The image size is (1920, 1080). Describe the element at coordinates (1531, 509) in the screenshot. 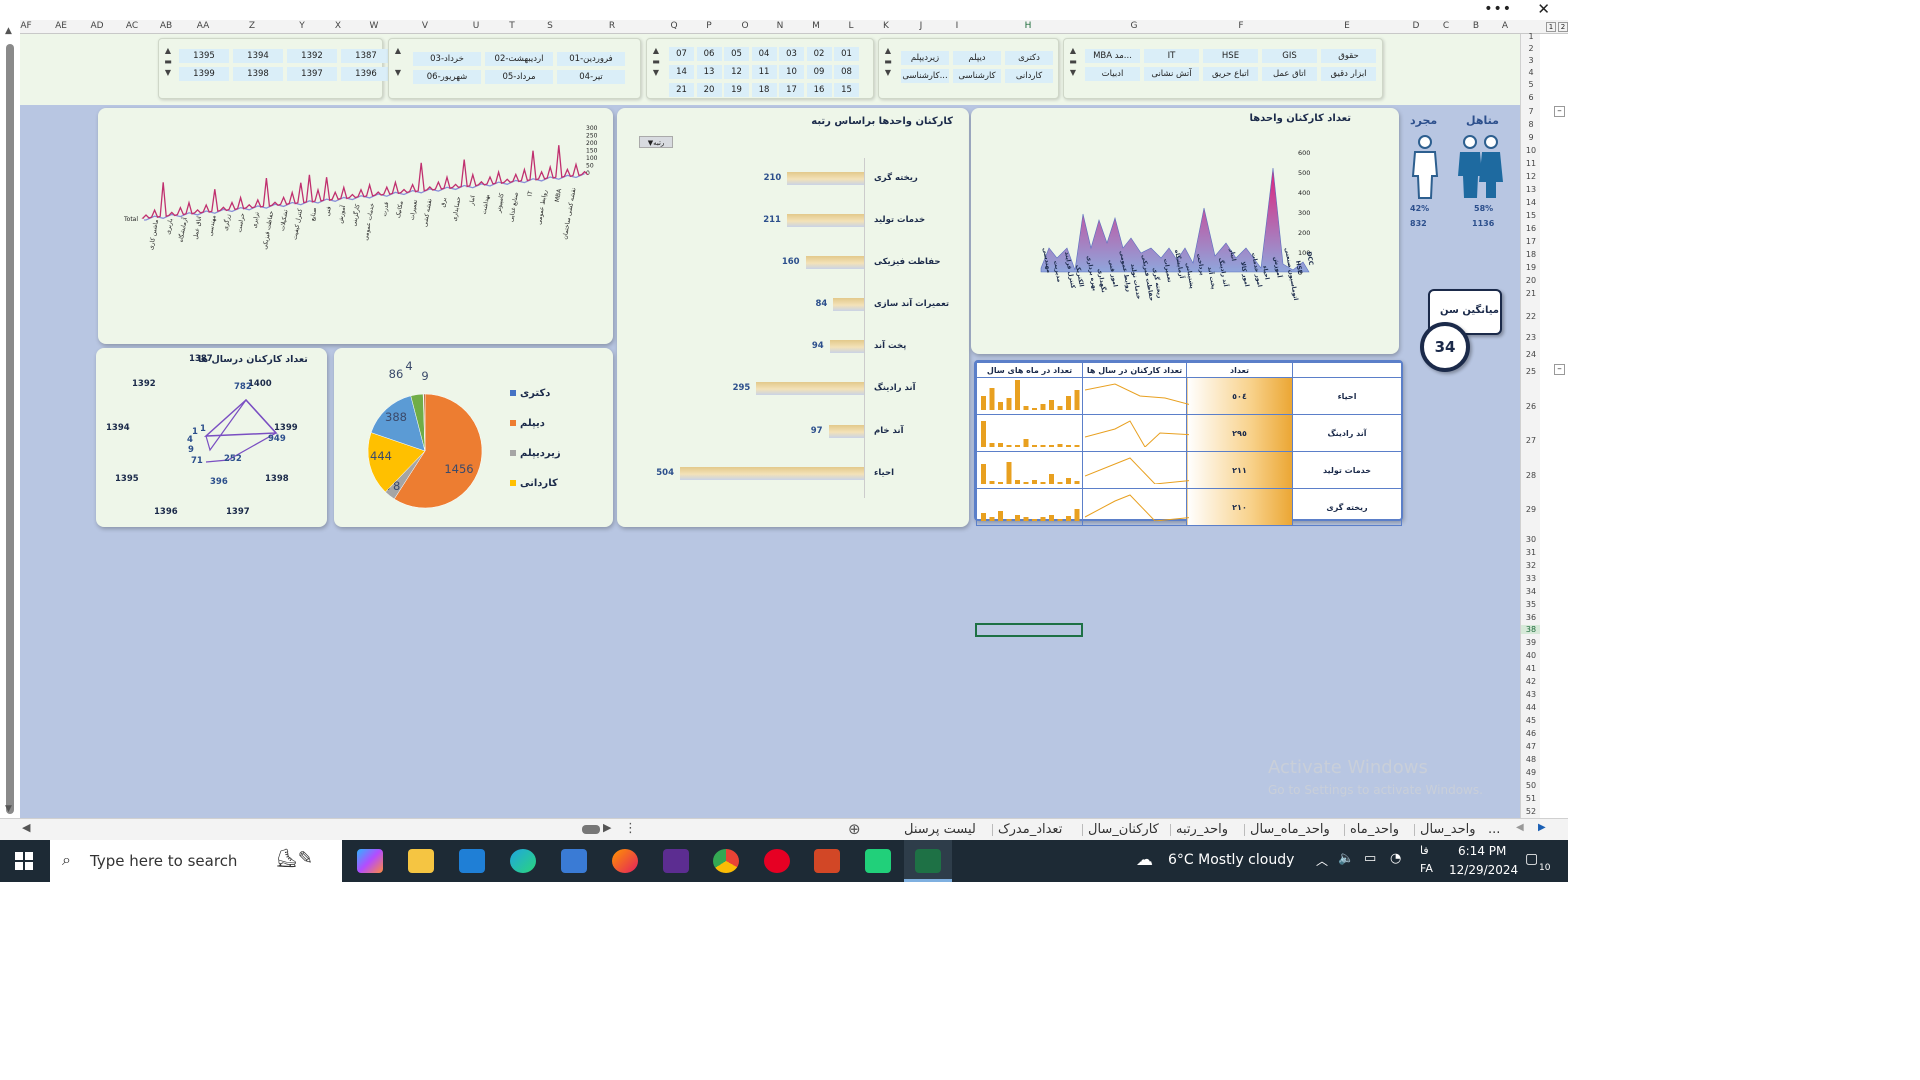

I see `row-header-29: 29` at that location.